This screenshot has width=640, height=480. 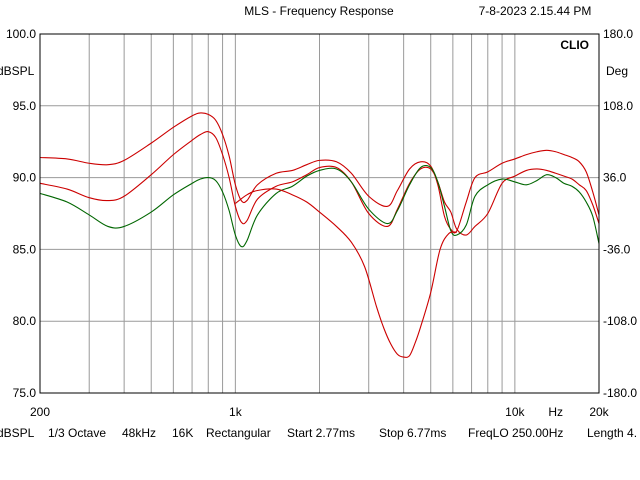 I want to click on footer-unit: dBSPL, so click(x=17, y=433).